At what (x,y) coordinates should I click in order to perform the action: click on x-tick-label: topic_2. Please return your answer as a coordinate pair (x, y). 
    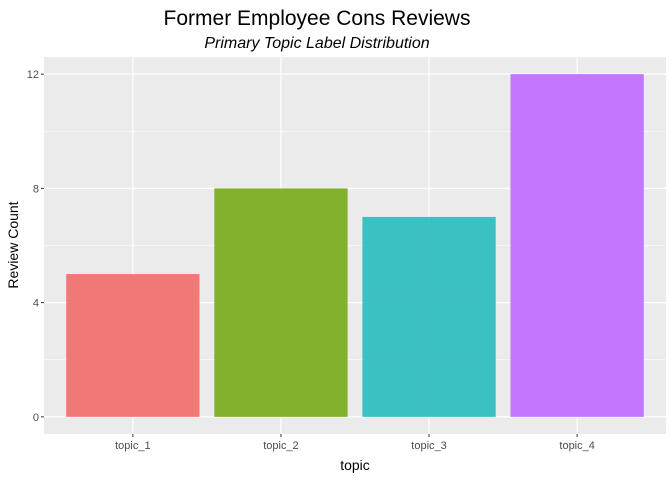
    Looking at the image, I should click on (280, 446).